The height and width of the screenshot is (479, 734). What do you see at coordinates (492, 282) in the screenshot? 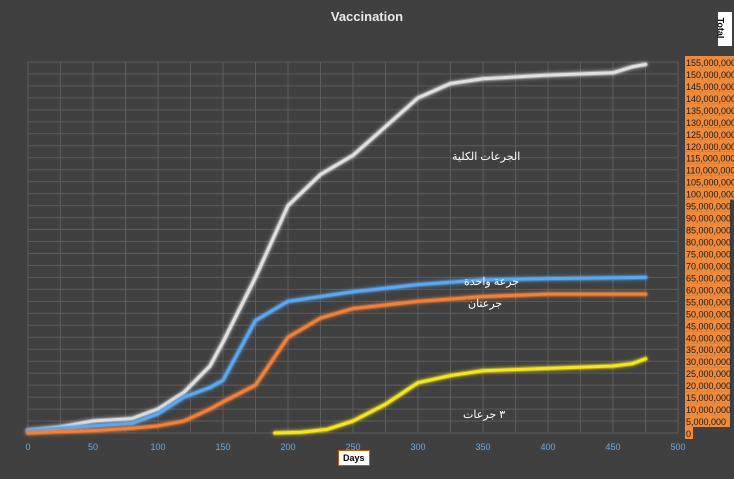
I see `series-label-one-dose: جرعة واحدة` at bounding box center [492, 282].